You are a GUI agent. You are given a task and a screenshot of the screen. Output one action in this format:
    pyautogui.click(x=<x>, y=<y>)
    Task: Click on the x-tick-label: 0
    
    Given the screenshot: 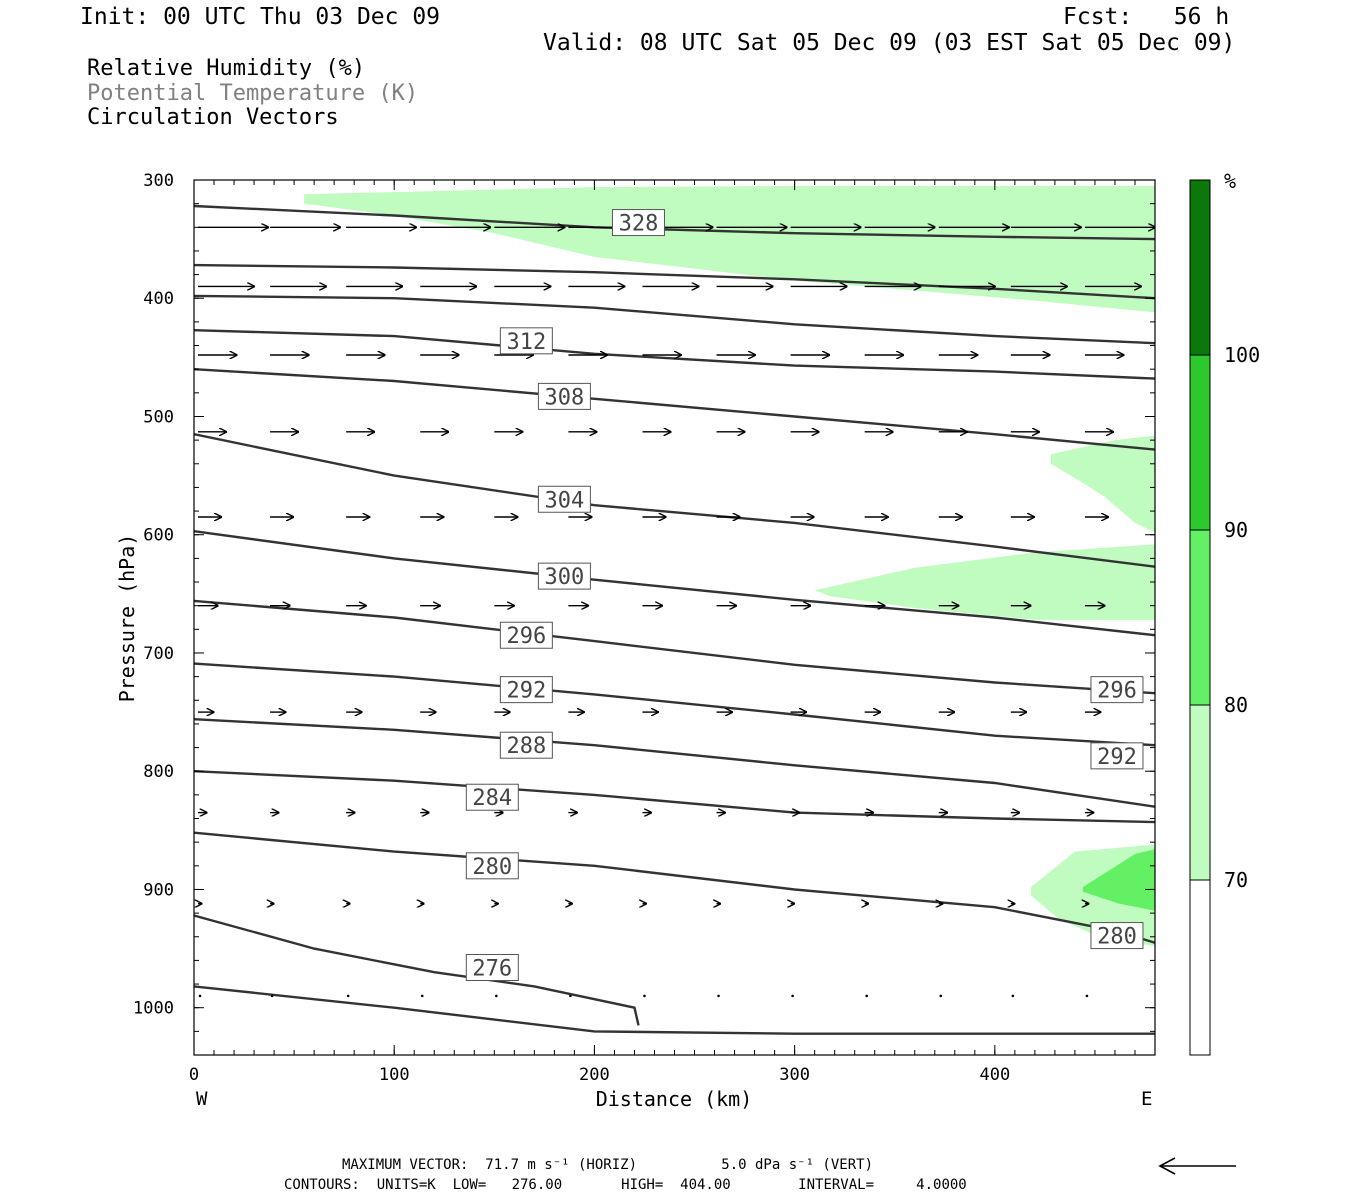 What is the action you would take?
    pyautogui.click(x=194, y=1075)
    